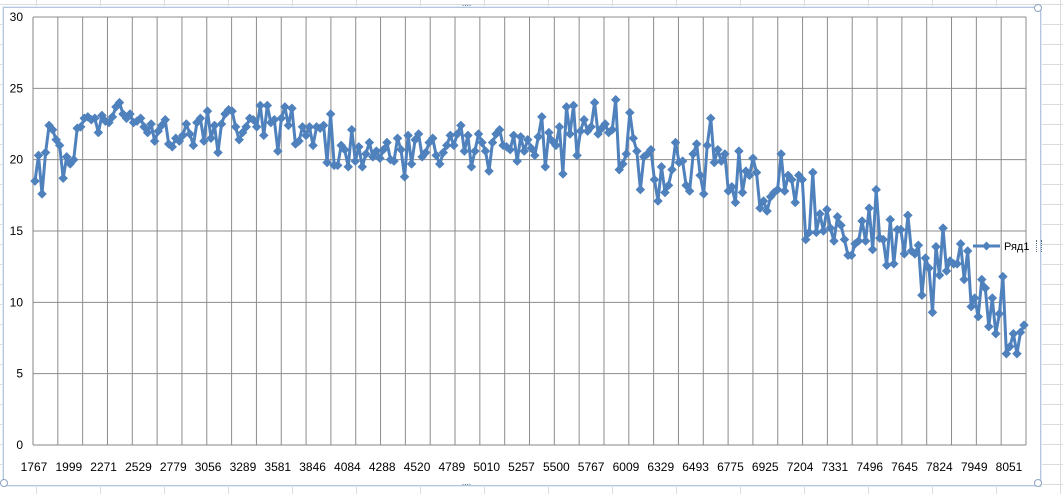 This screenshot has width=1063, height=494. I want to click on y-tick-label: 30, so click(17, 17).